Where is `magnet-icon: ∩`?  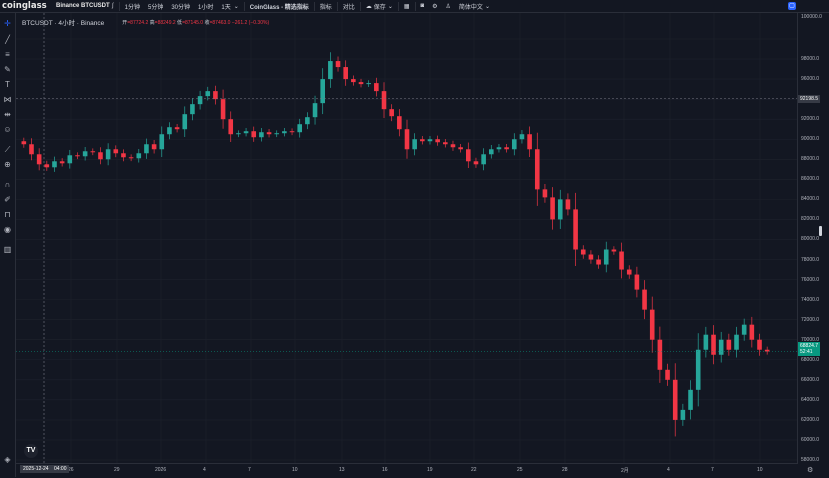 magnet-icon: ∩ is located at coordinates (7, 184).